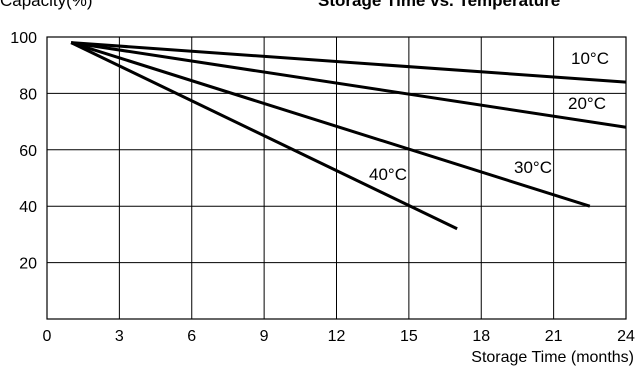 The image size is (636, 367). Describe the element at coordinates (388, 174) in the screenshot. I see `series-label-40c: 40°C` at that location.